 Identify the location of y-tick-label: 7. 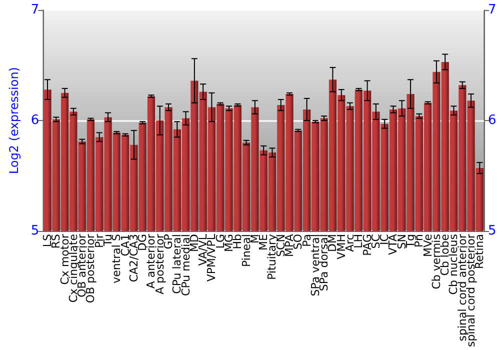
(35, 10).